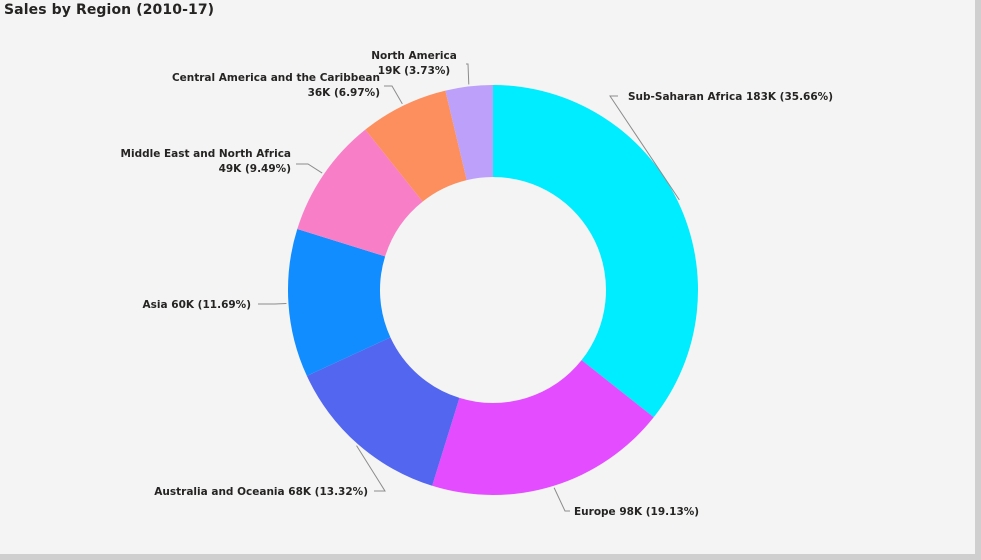 The image size is (981, 560). Describe the element at coordinates (543, 427) in the screenshot. I see `slice-europe` at that location.